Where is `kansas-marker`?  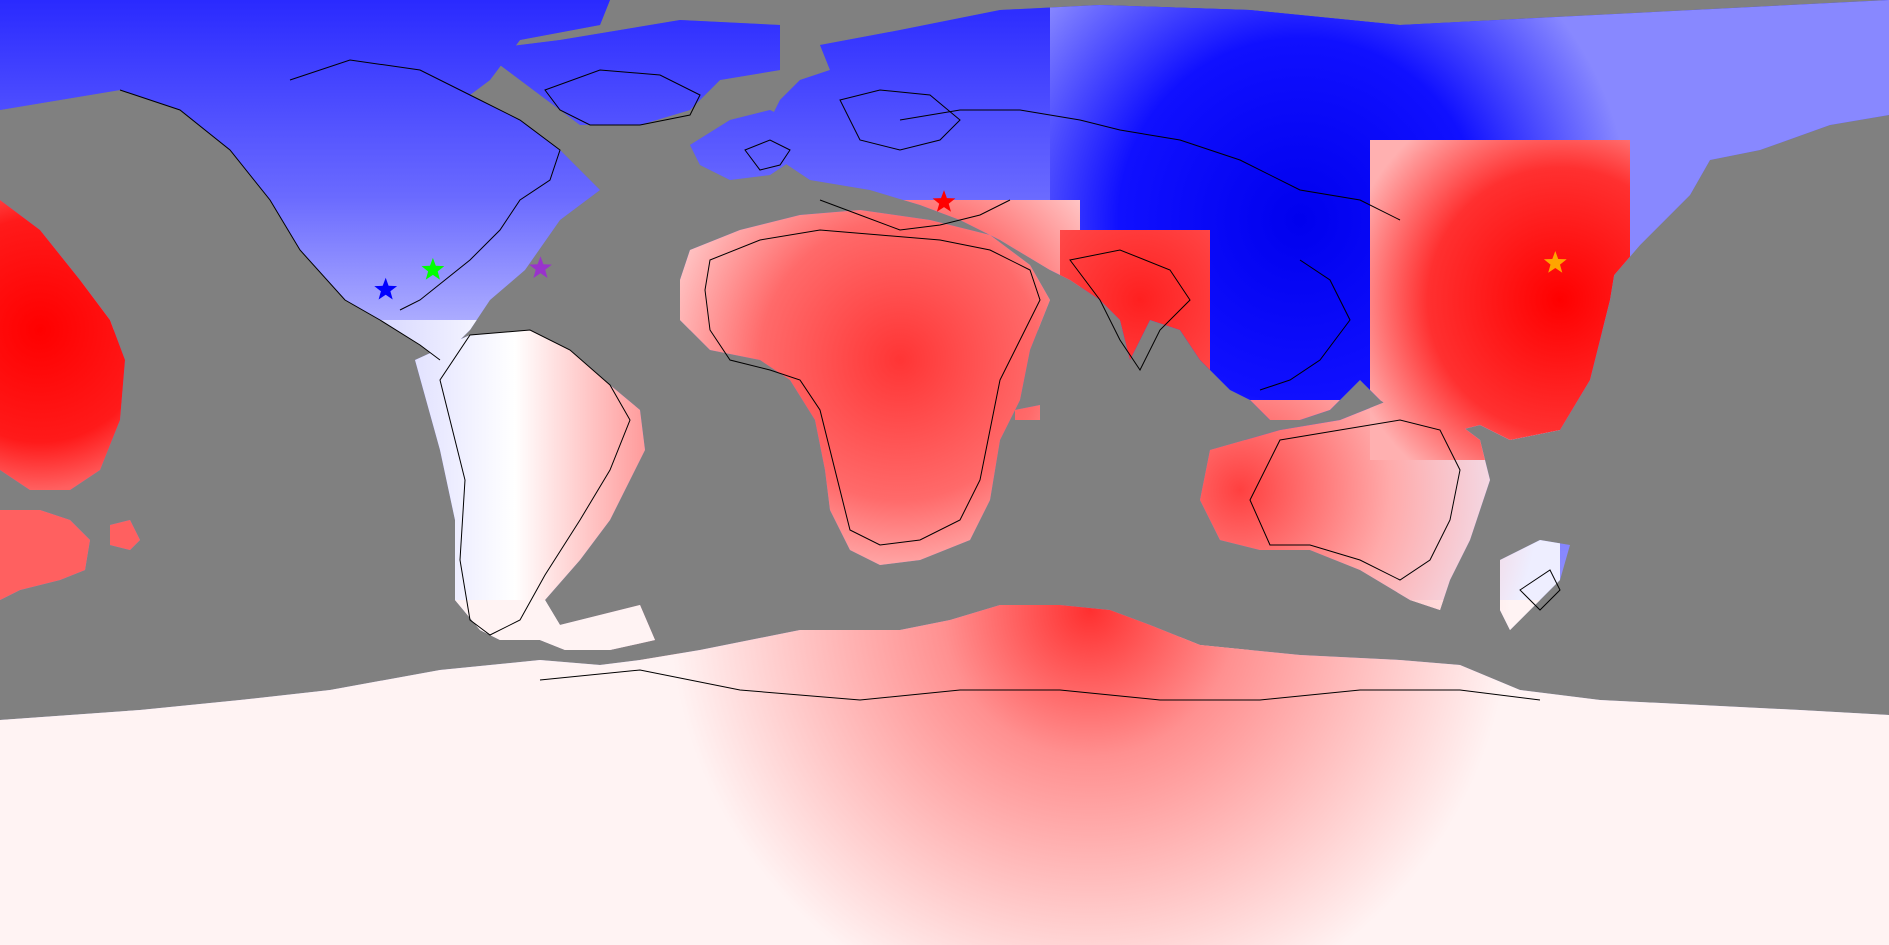 kansas-marker is located at coordinates (433, 268).